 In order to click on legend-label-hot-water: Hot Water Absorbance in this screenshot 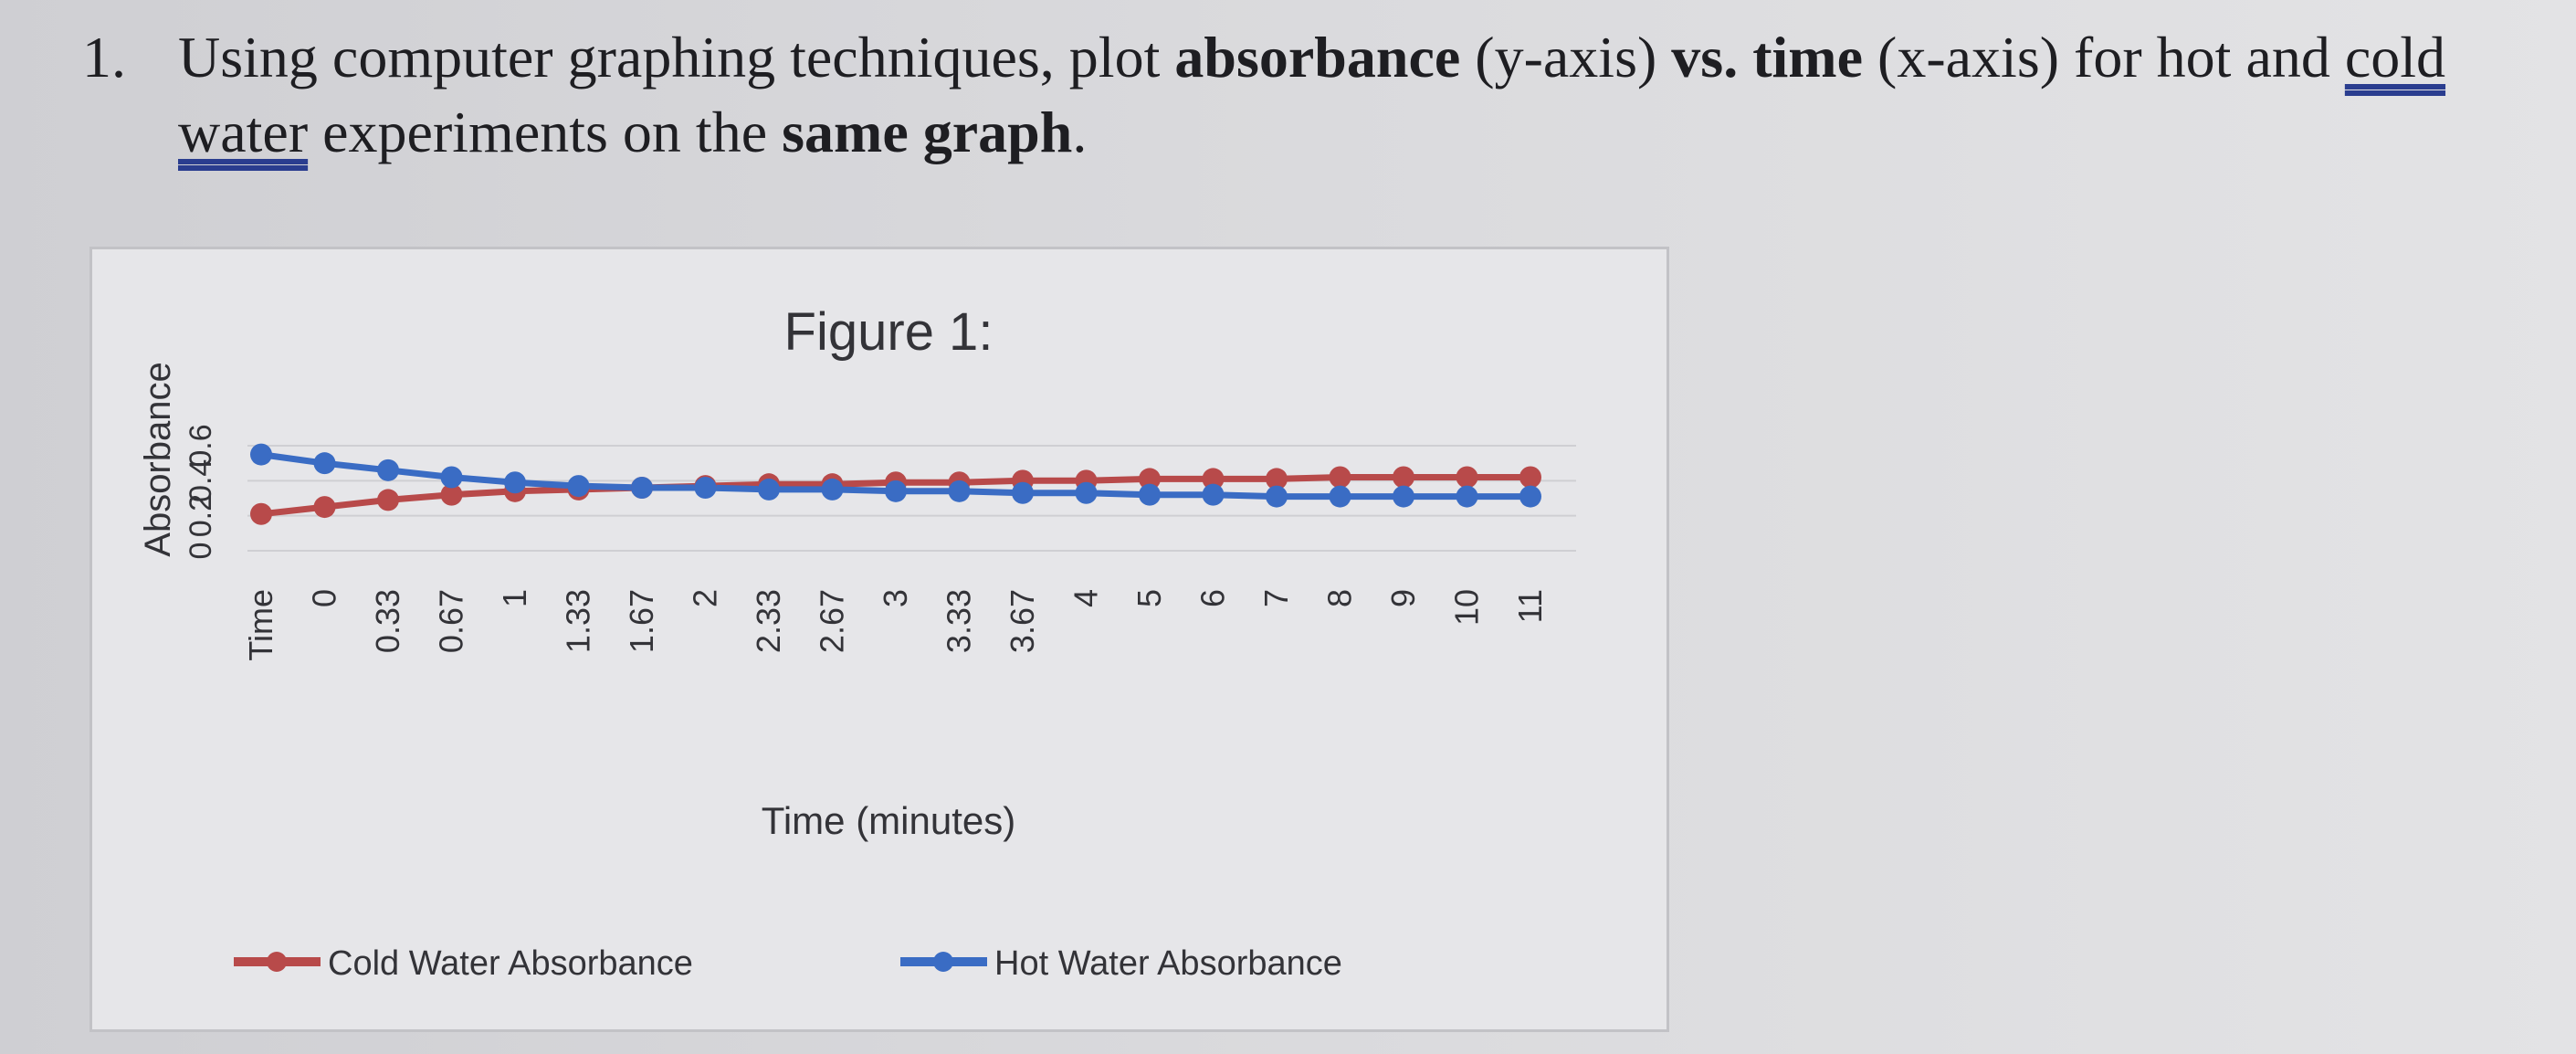, I will do `click(1168, 963)`.